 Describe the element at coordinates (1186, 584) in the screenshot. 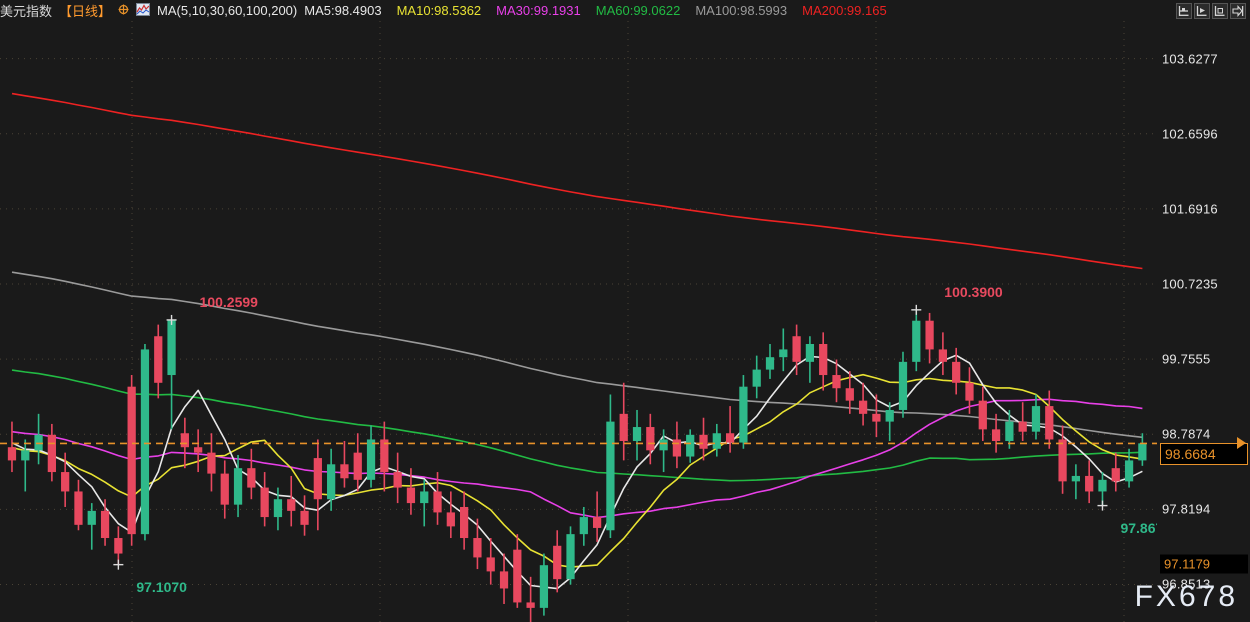

I see `axis-tick-label: 96.8513` at that location.